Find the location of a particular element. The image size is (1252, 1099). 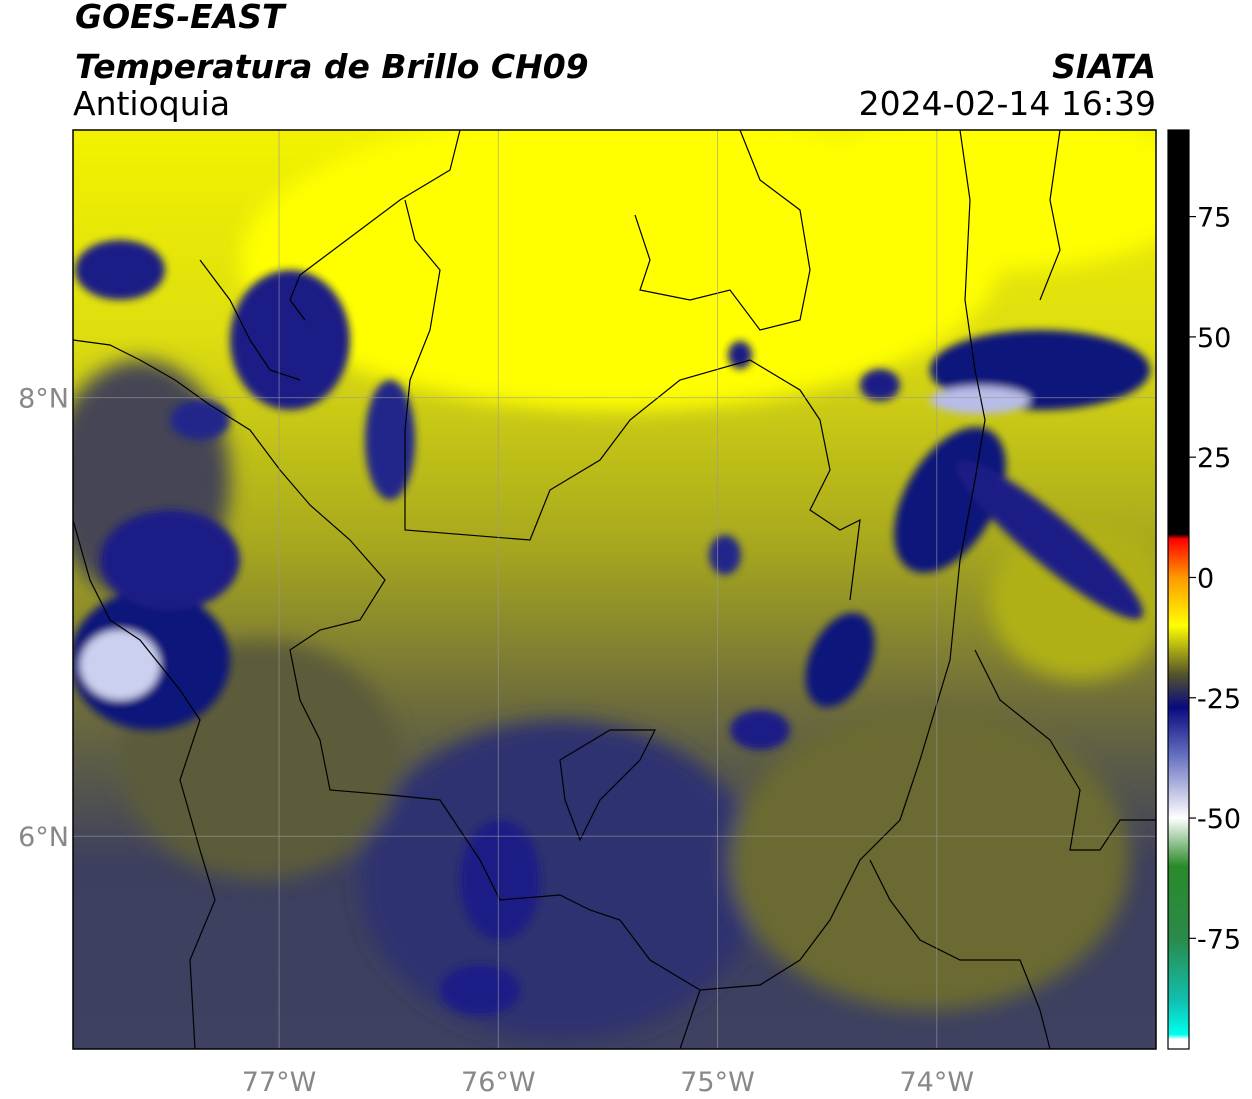

source: SIATA is located at coordinates (1104, 66).